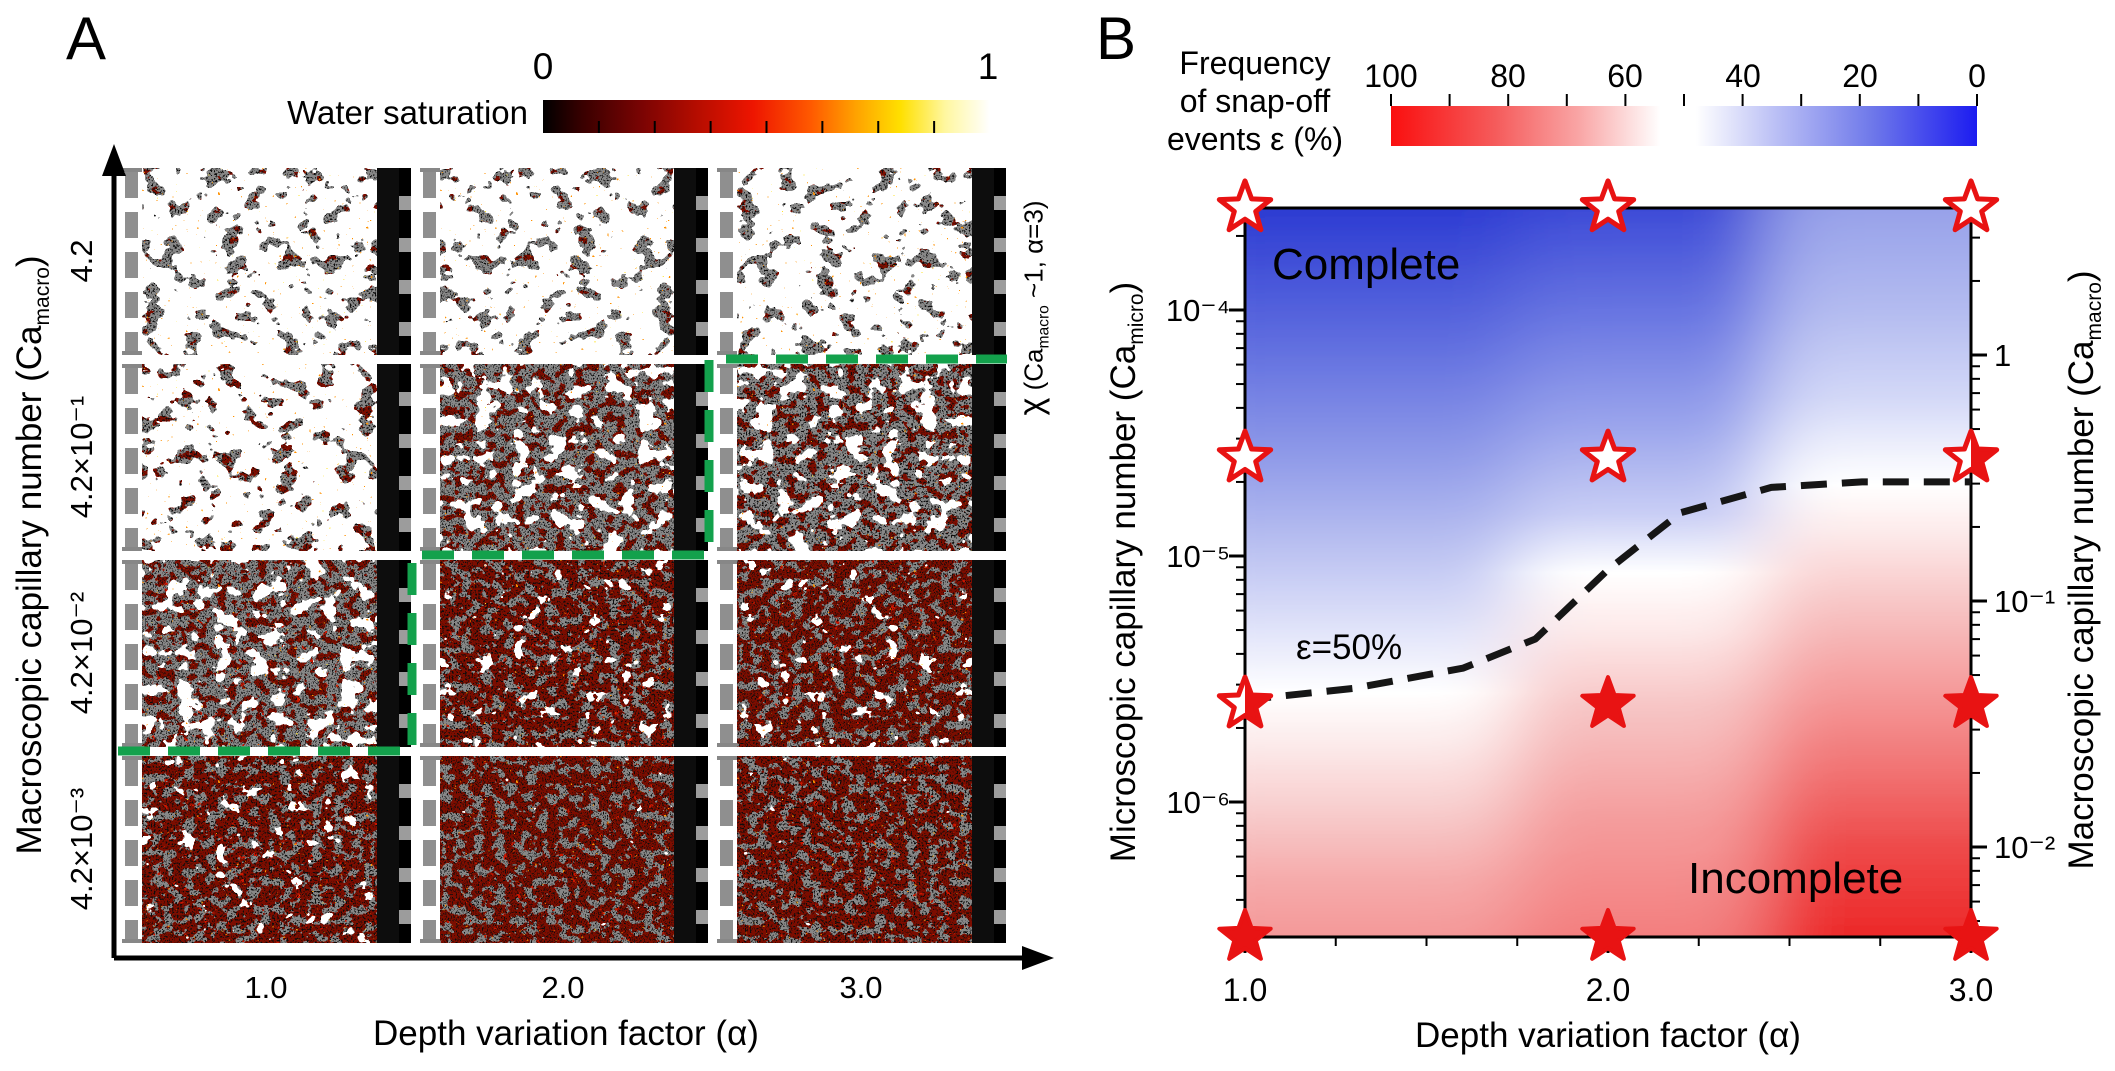 This screenshot has height=1071, width=2115. Describe the element at coordinates (1349, 647) in the screenshot. I see `contour-50pct-label: ε=50%` at that location.